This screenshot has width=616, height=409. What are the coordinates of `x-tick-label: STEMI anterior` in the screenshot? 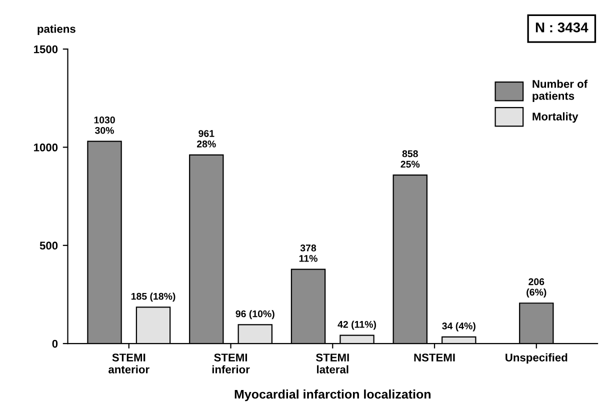 It's located at (129, 364).